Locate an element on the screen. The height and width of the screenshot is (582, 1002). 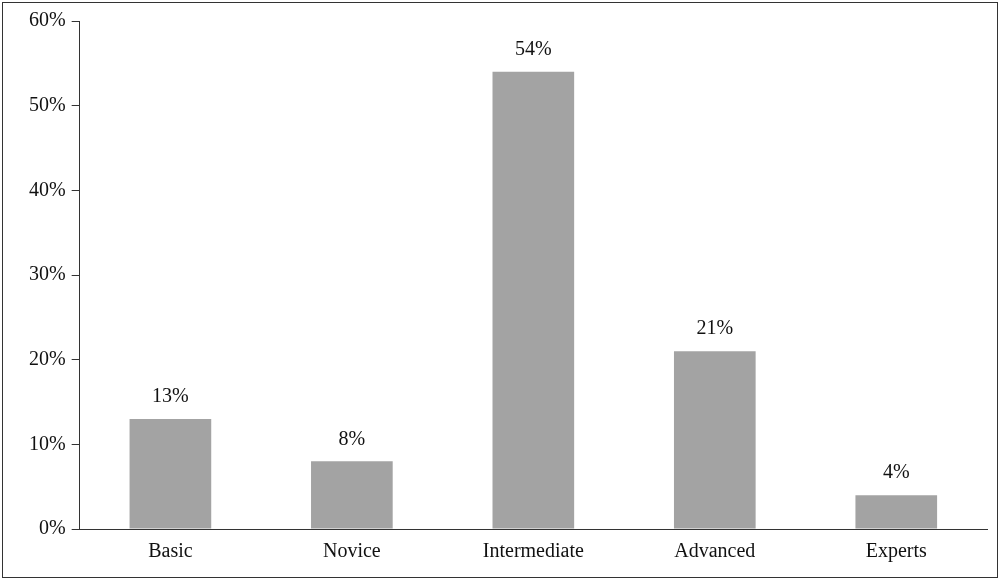
y-tick-label: 30% is located at coordinates (47, 273).